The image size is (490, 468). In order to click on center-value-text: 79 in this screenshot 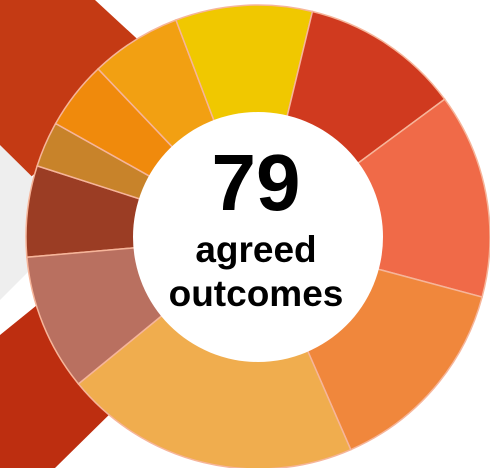, I will do `click(256, 182)`.